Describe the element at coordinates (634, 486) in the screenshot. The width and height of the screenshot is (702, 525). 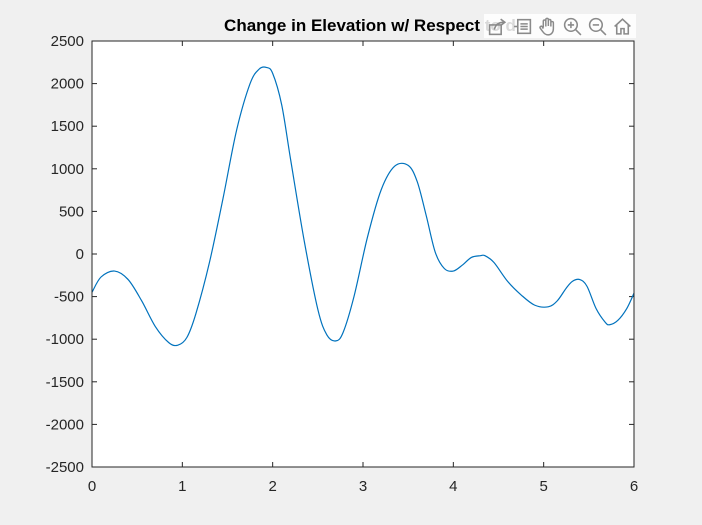
I see `x-tick-label: 6` at that location.